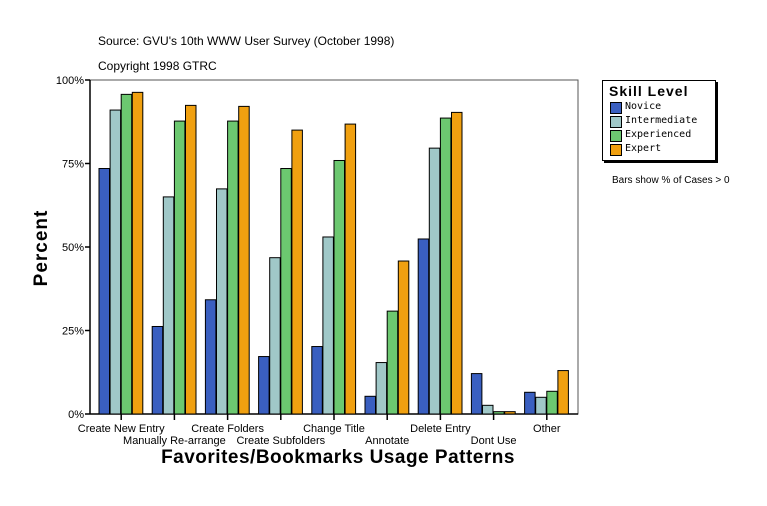  What do you see at coordinates (547, 429) in the screenshot?
I see `x-tick-label: Other` at bounding box center [547, 429].